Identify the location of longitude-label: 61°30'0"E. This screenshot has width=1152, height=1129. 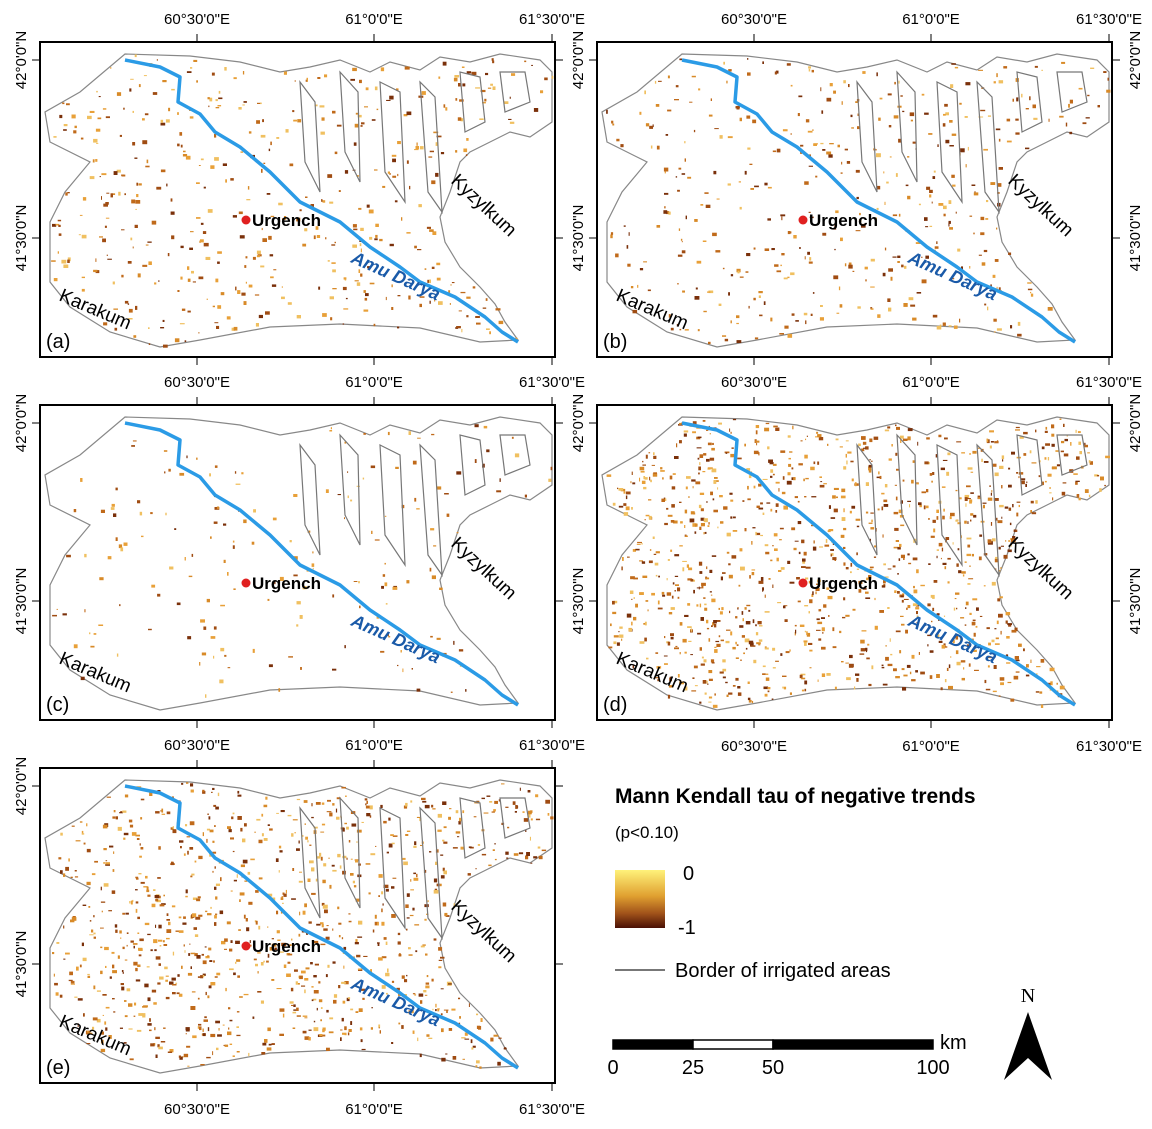
(552, 1109).